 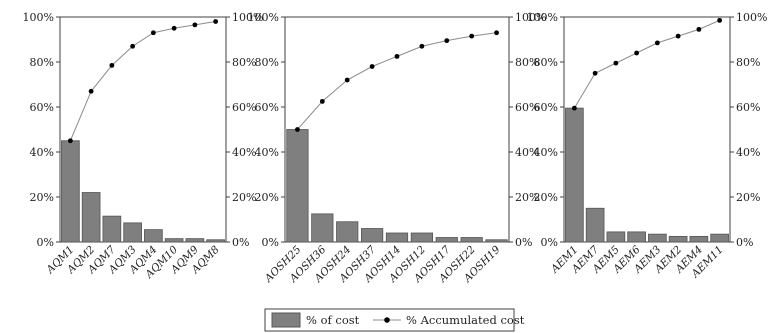 I want to click on legend: % of cost % Accumulated cost, so click(x=394, y=320).